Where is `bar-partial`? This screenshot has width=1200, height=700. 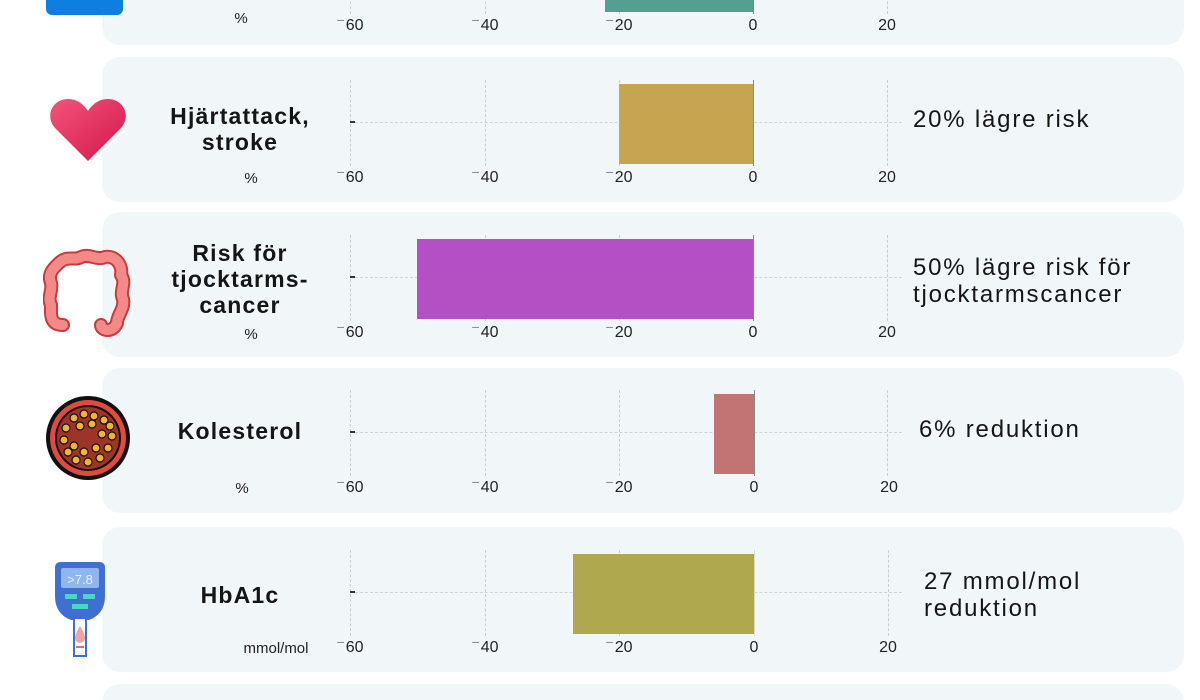
bar-partial is located at coordinates (679, 6).